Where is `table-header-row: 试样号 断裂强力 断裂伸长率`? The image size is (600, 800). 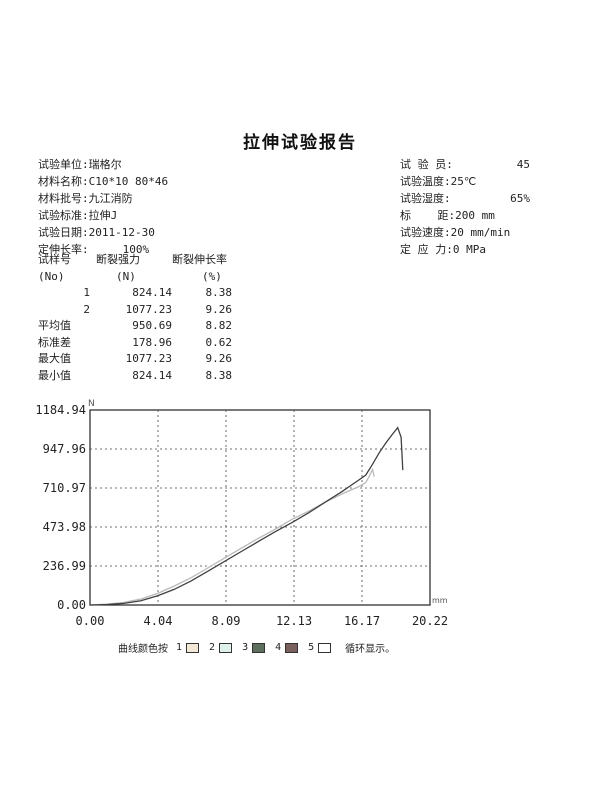
table-header-row: 试样号 断裂强力 断裂伸长率 is located at coordinates (135, 260).